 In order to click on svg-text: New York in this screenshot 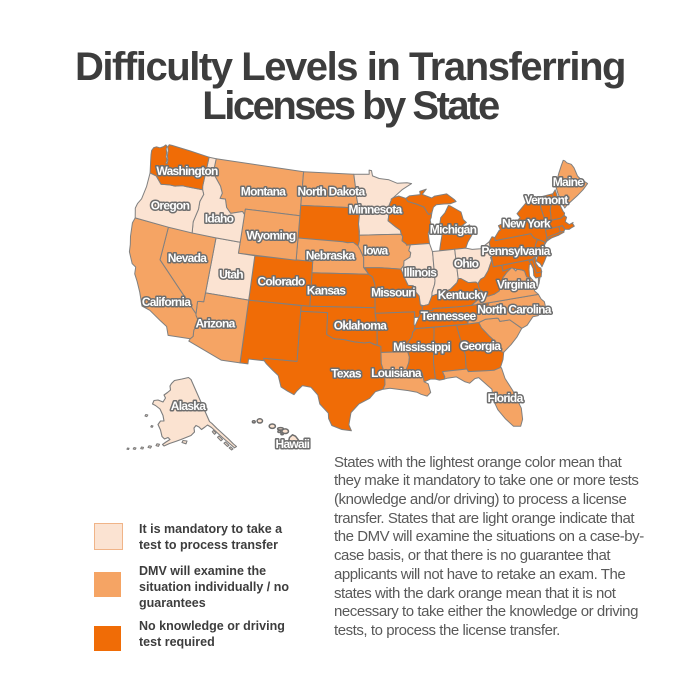, I will do `click(526, 224)`.